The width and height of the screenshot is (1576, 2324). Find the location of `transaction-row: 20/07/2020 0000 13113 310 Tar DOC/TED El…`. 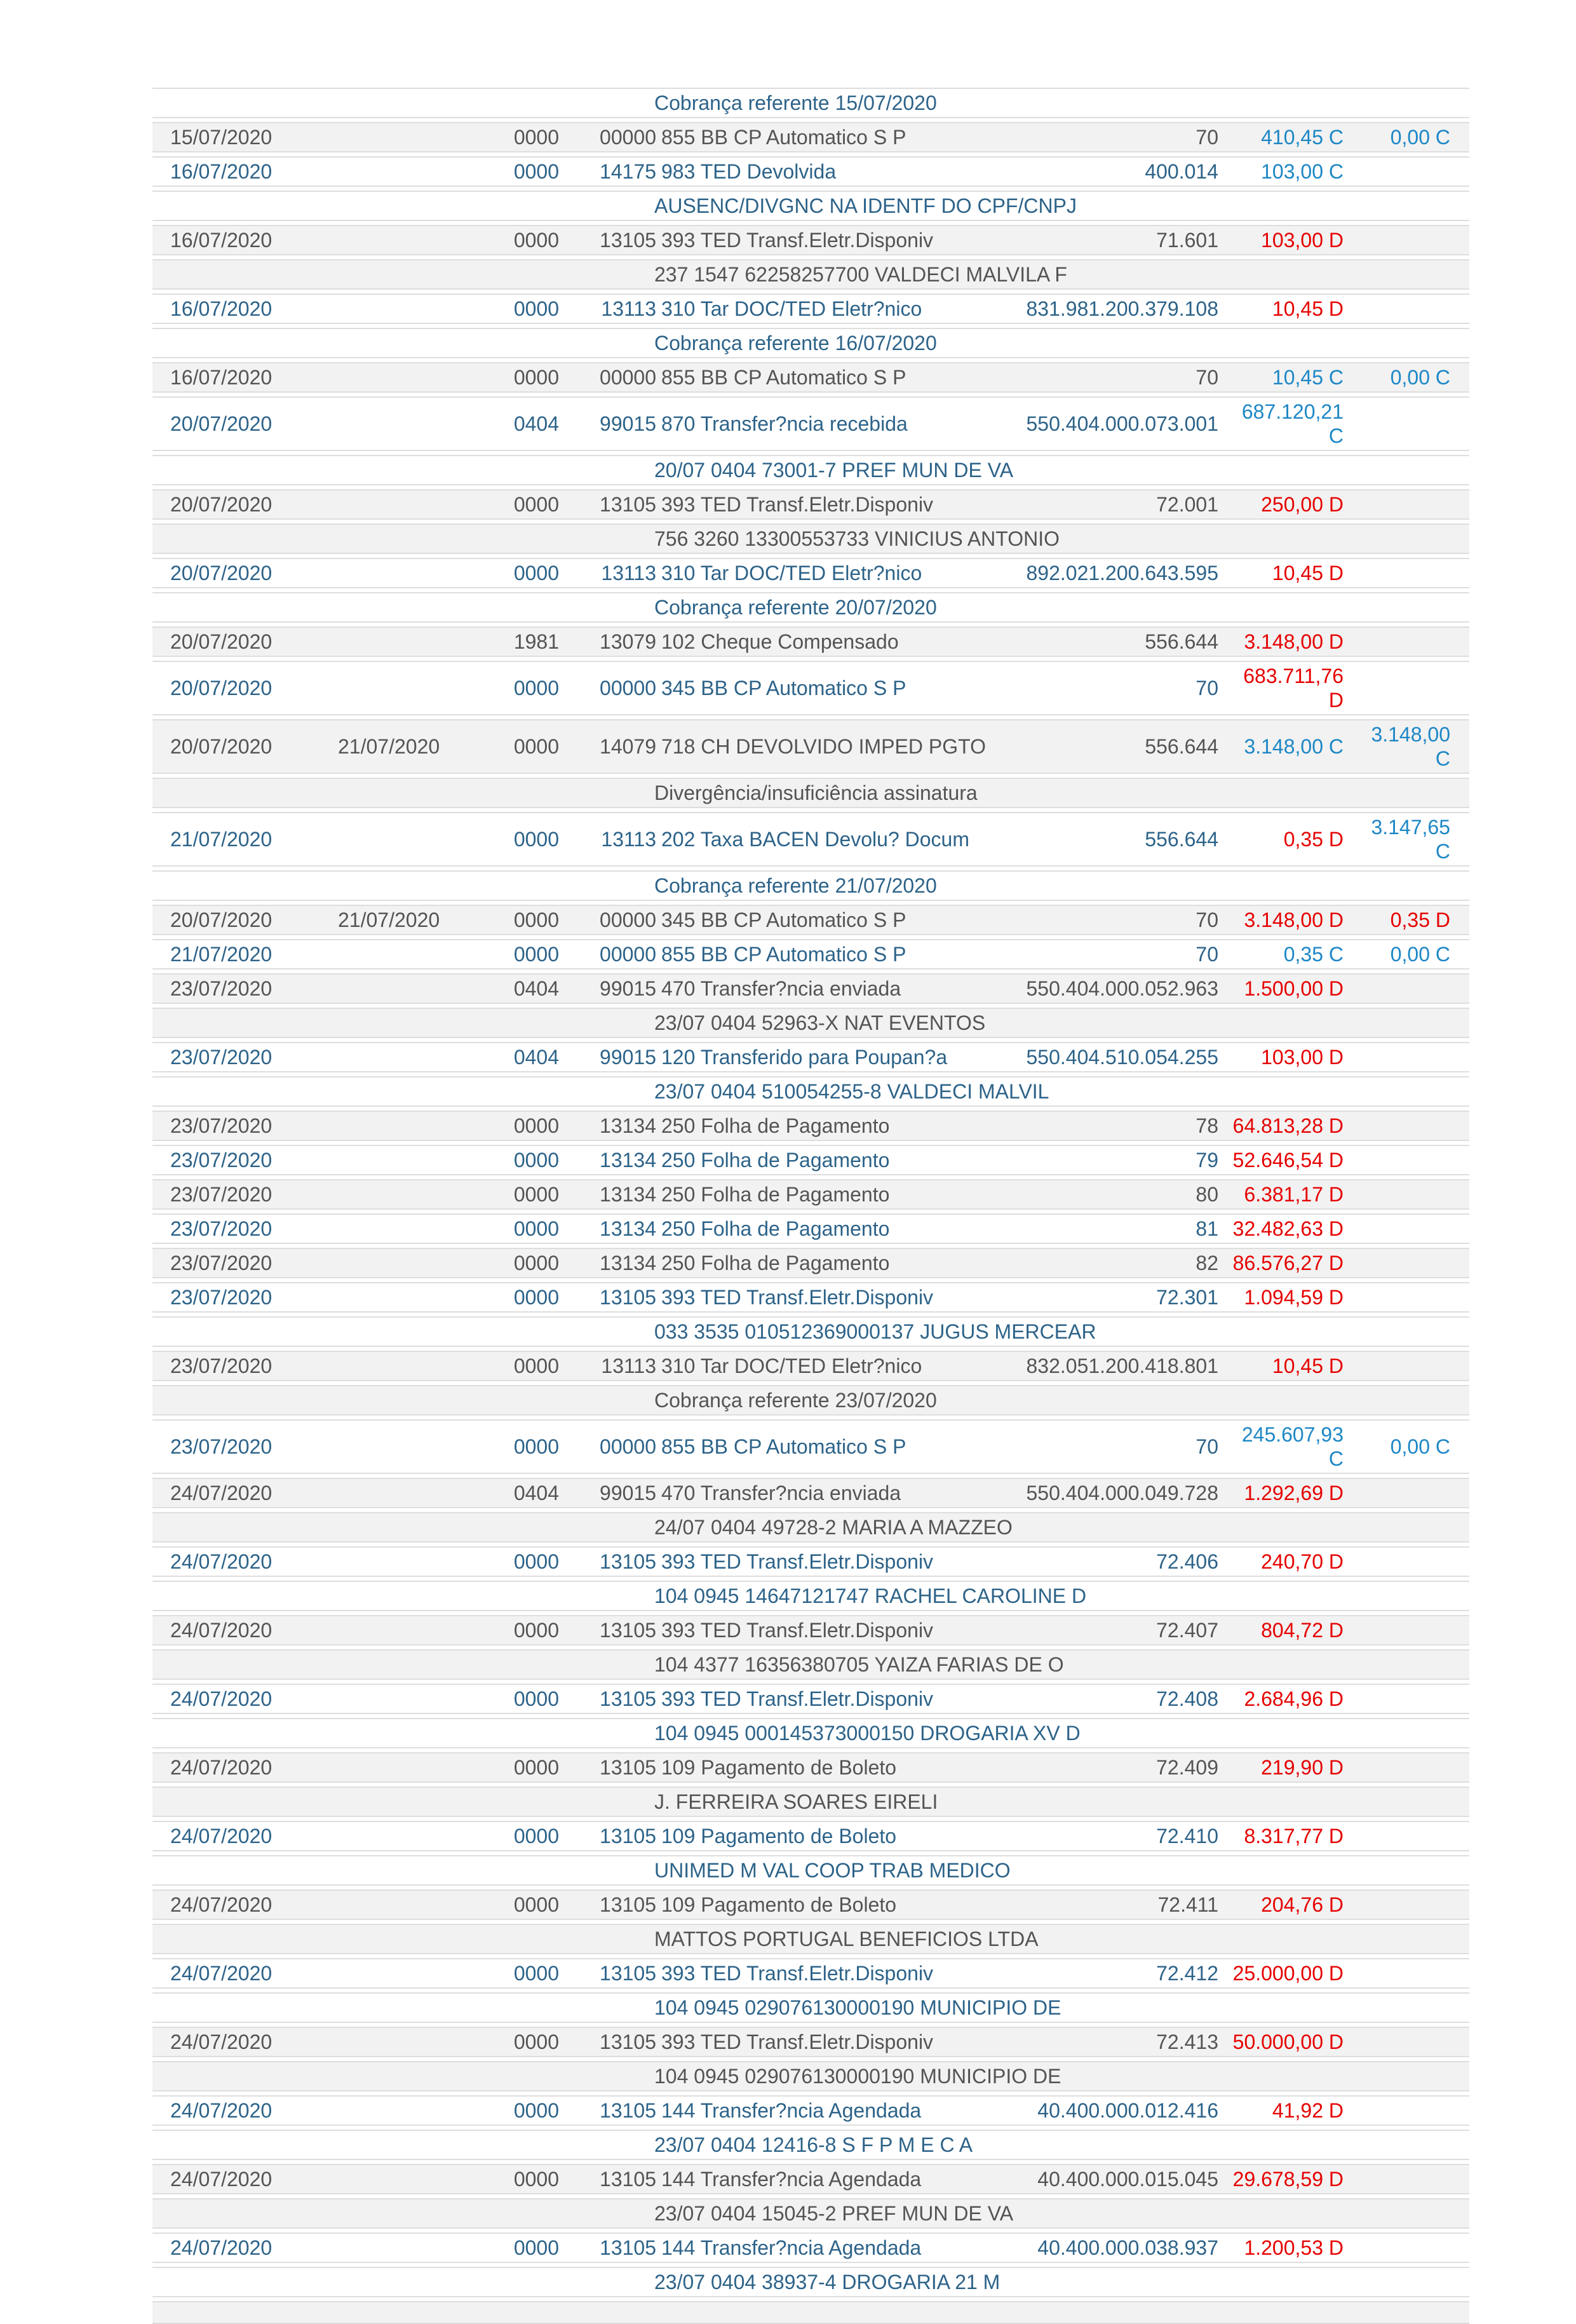

transaction-row: 20/07/2020 0000 13113 310 Tar DOC/TED El… is located at coordinates (810, 573).